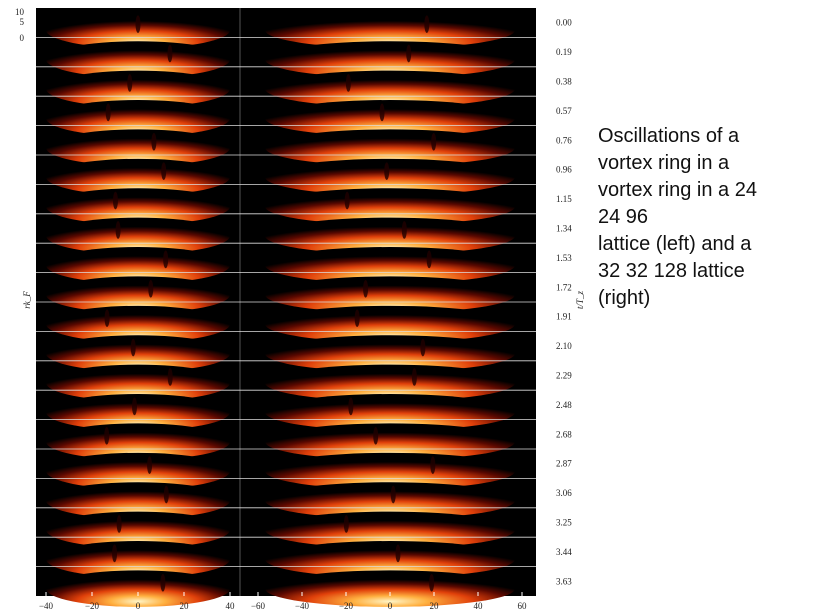 The height and width of the screenshot is (614, 834). What do you see at coordinates (564, 23) in the screenshot?
I see `time-label: 0.00` at bounding box center [564, 23].